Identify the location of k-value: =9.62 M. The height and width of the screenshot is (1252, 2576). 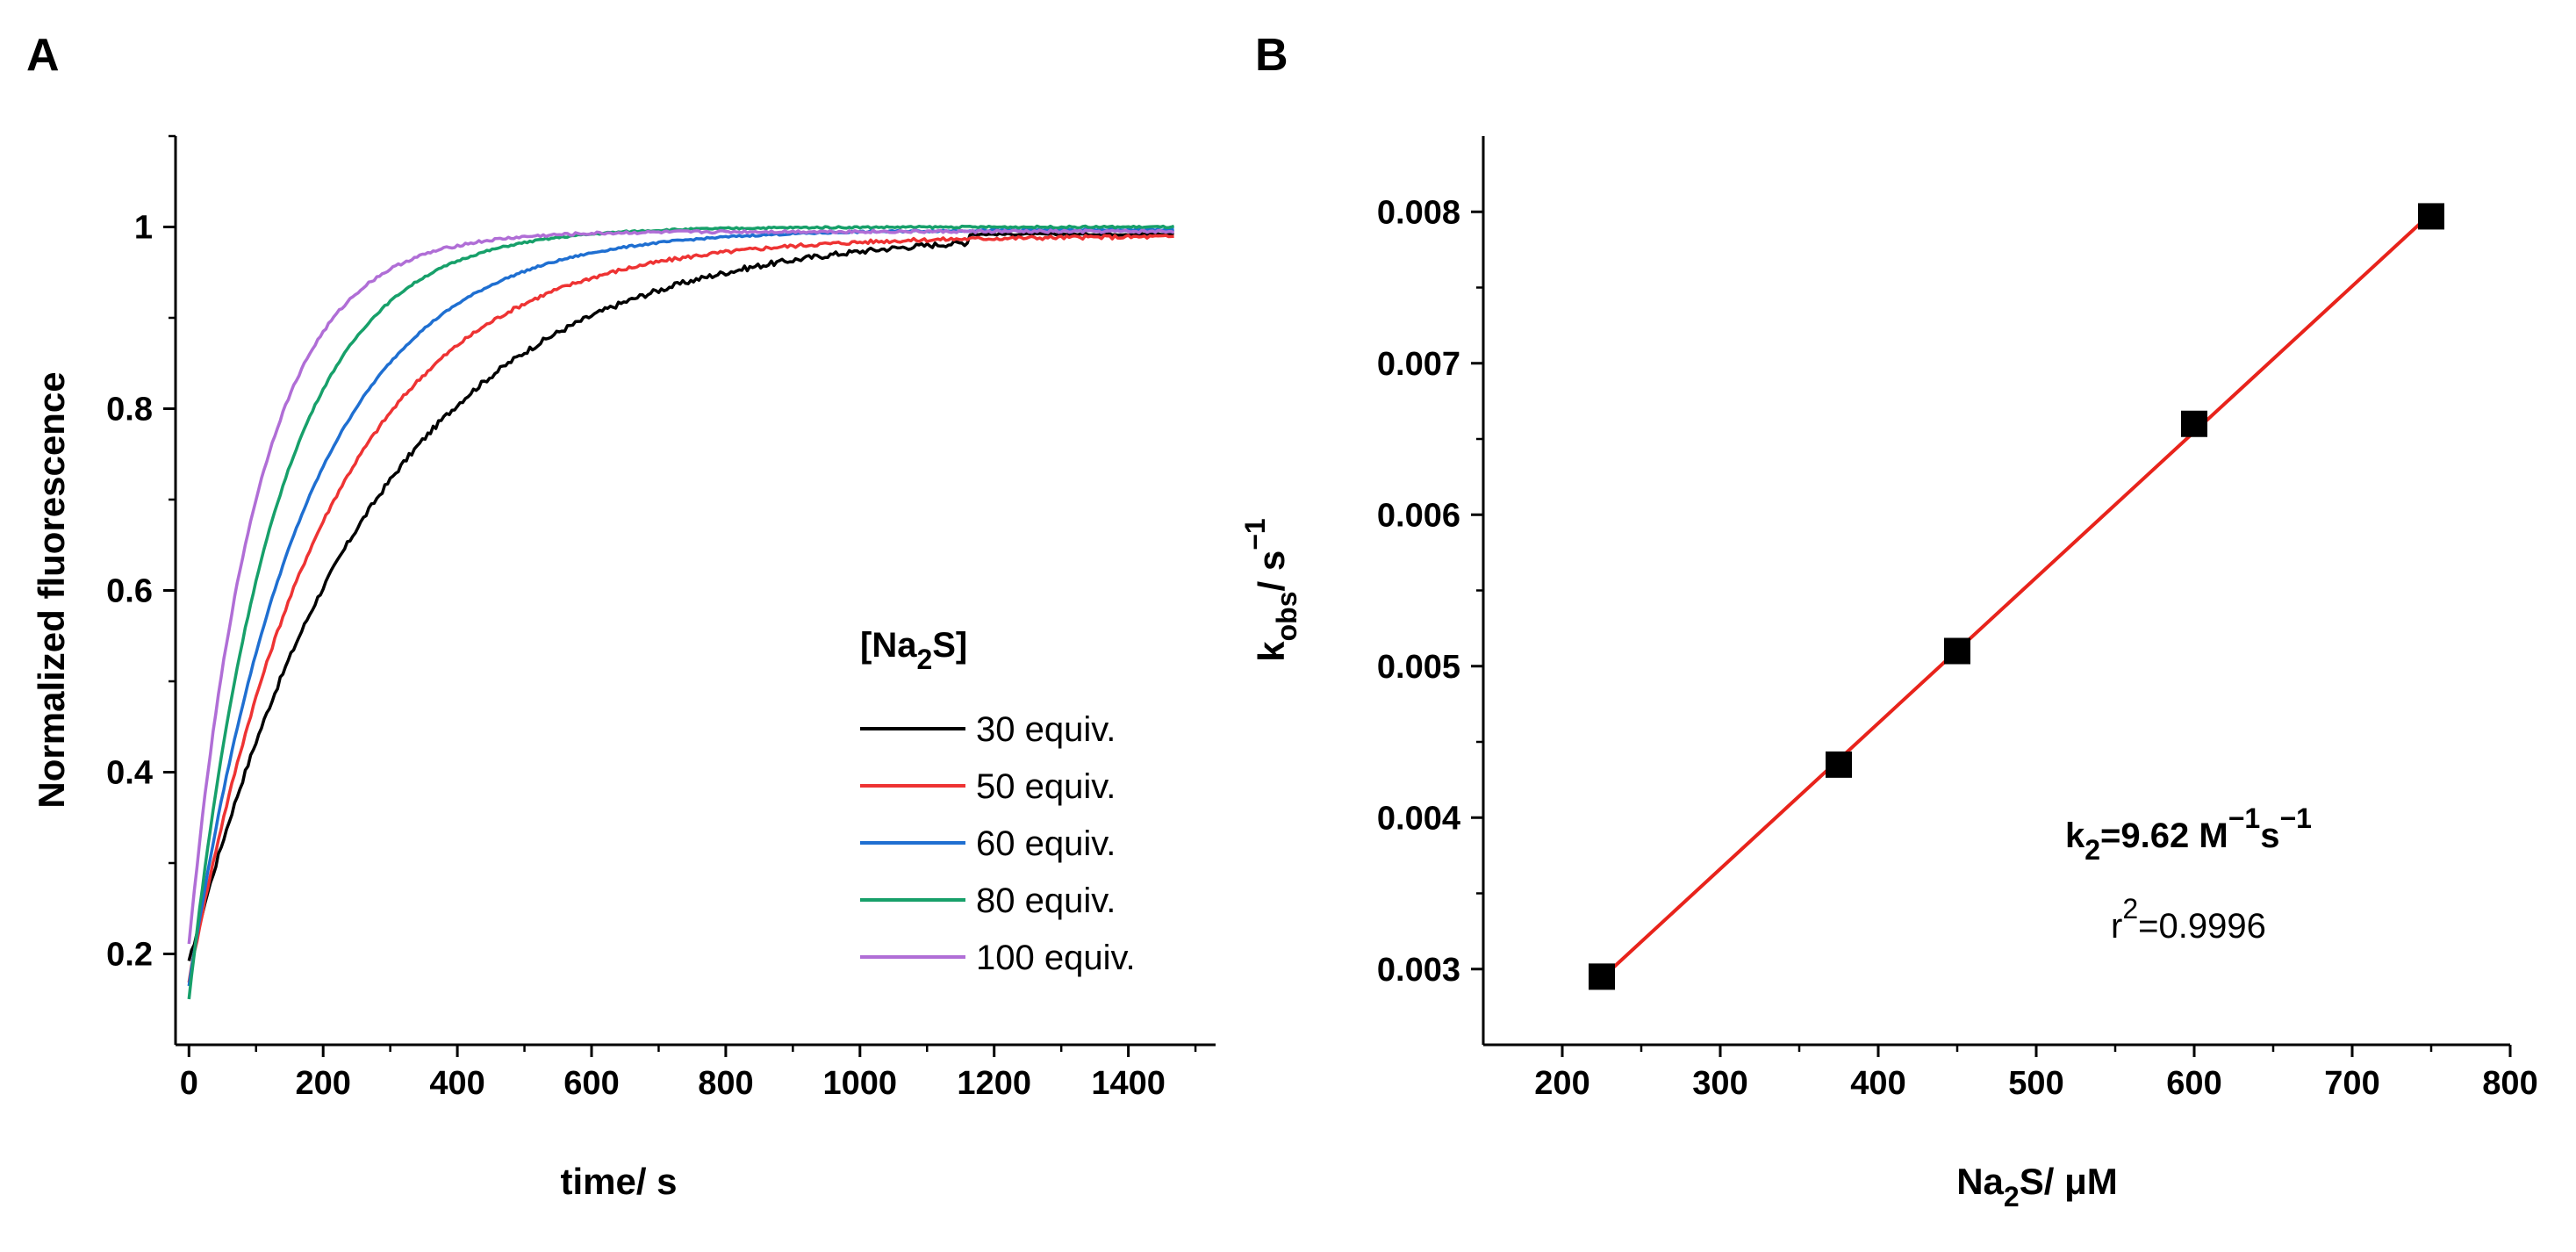
(2164, 836).